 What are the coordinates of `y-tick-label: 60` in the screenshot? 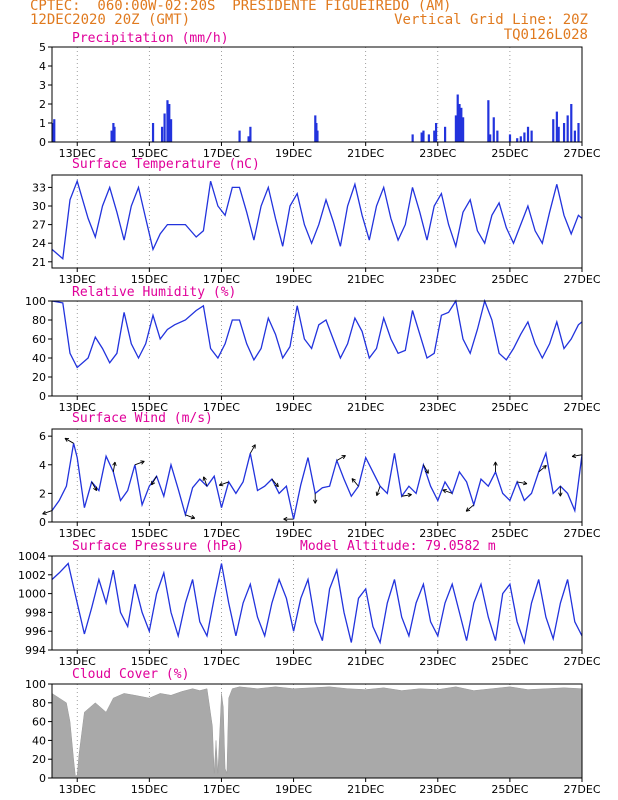 It's located at (39, 339).